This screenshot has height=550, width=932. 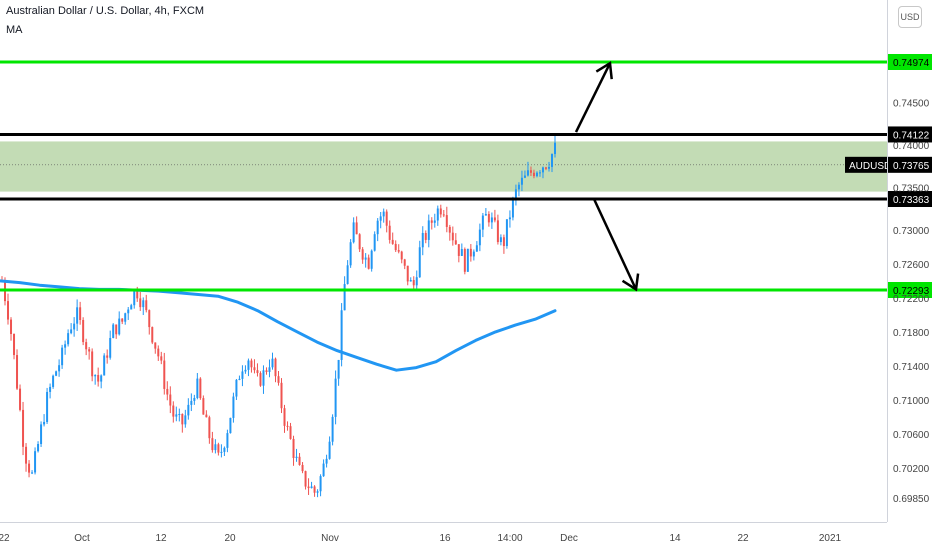 I want to click on currency-button: USD, so click(x=910, y=17).